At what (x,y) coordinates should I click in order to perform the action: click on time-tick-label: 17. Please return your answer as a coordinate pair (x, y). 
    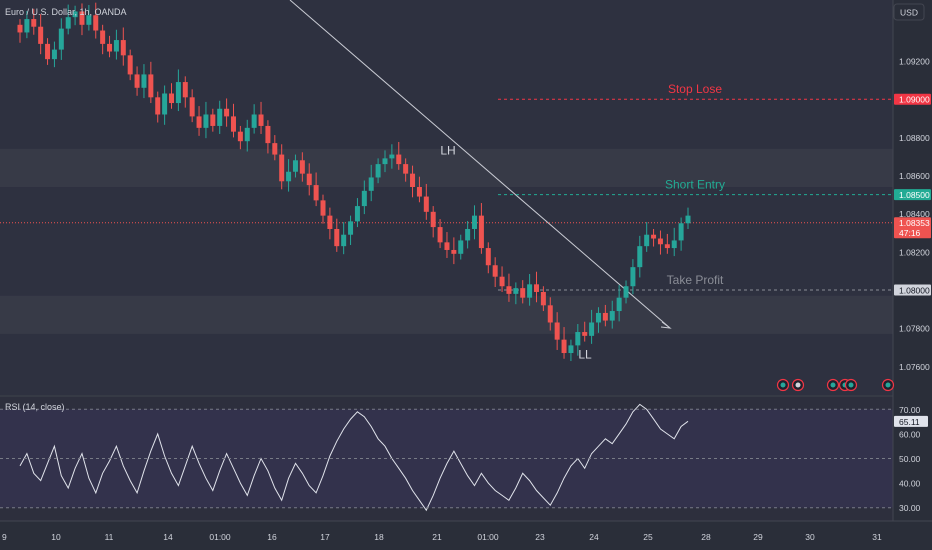
    Looking at the image, I should click on (325, 537).